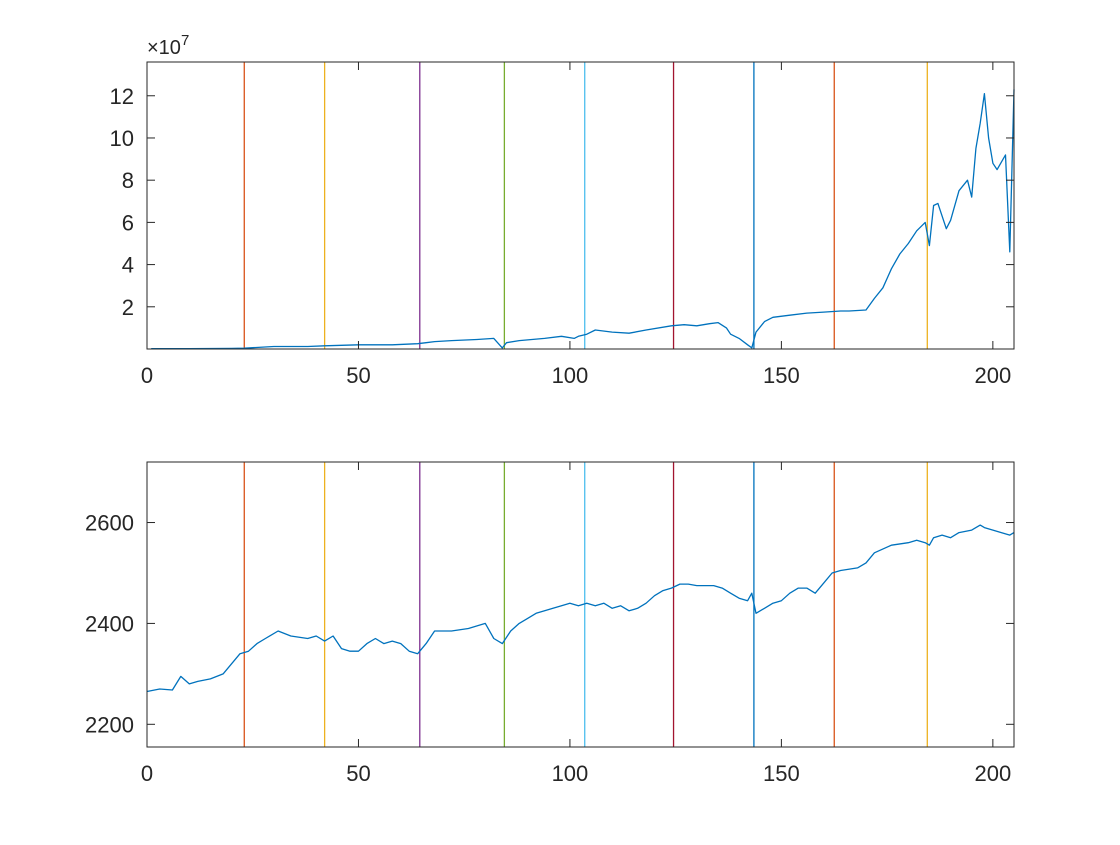 The height and width of the screenshot is (845, 1120). Describe the element at coordinates (128, 180) in the screenshot. I see `y-tick-label: 8` at that location.